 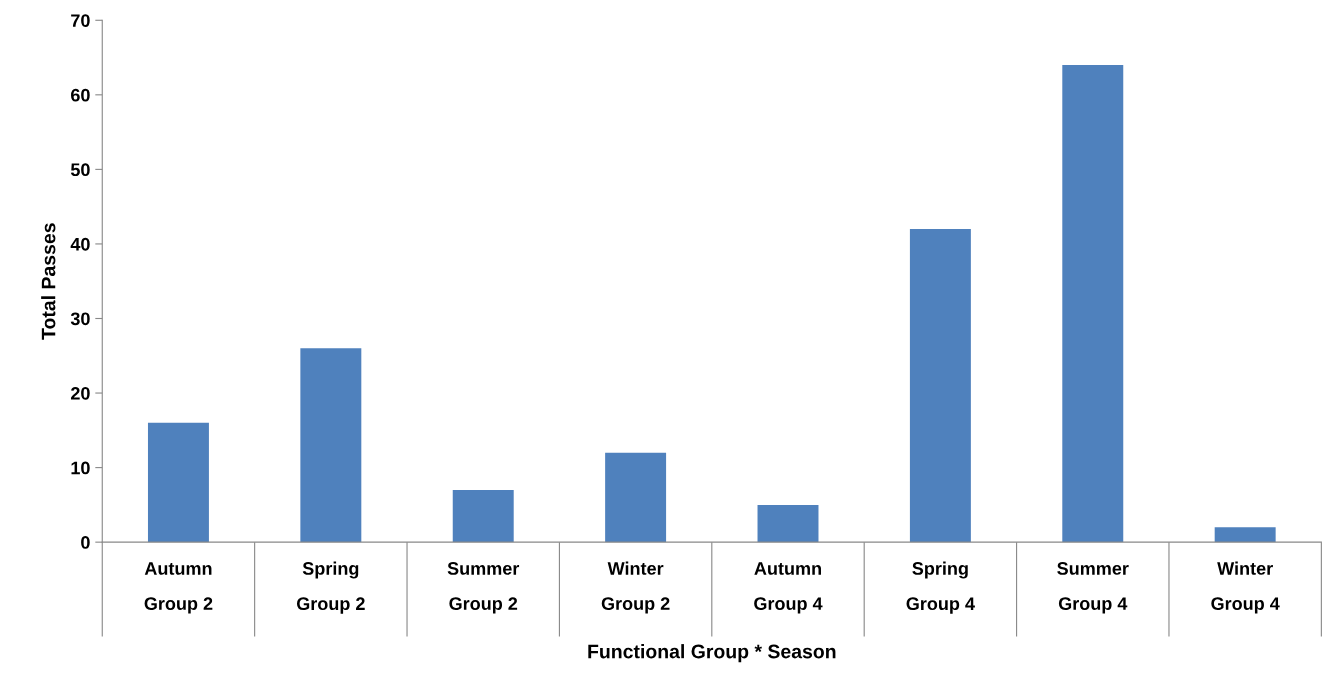 I want to click on y-axis-title: Total Passes, so click(x=48, y=281).